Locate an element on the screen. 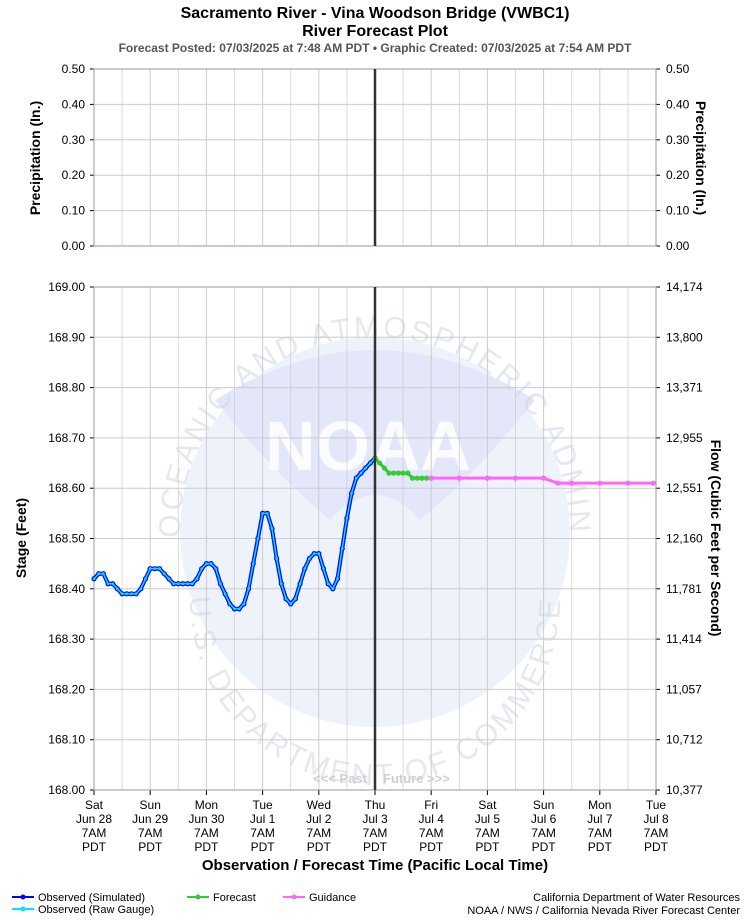  precip-left-tick-label: 0.00 is located at coordinates (74, 246).